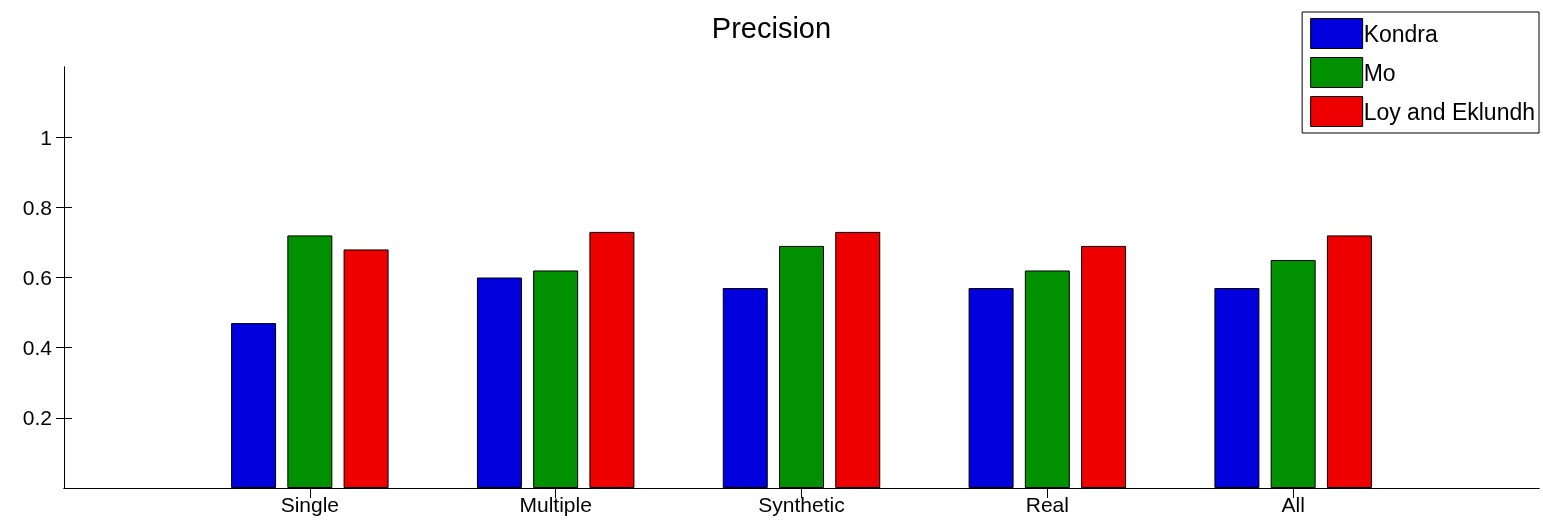 The height and width of the screenshot is (527, 1543). I want to click on y-tick-label: 1, so click(46, 137).